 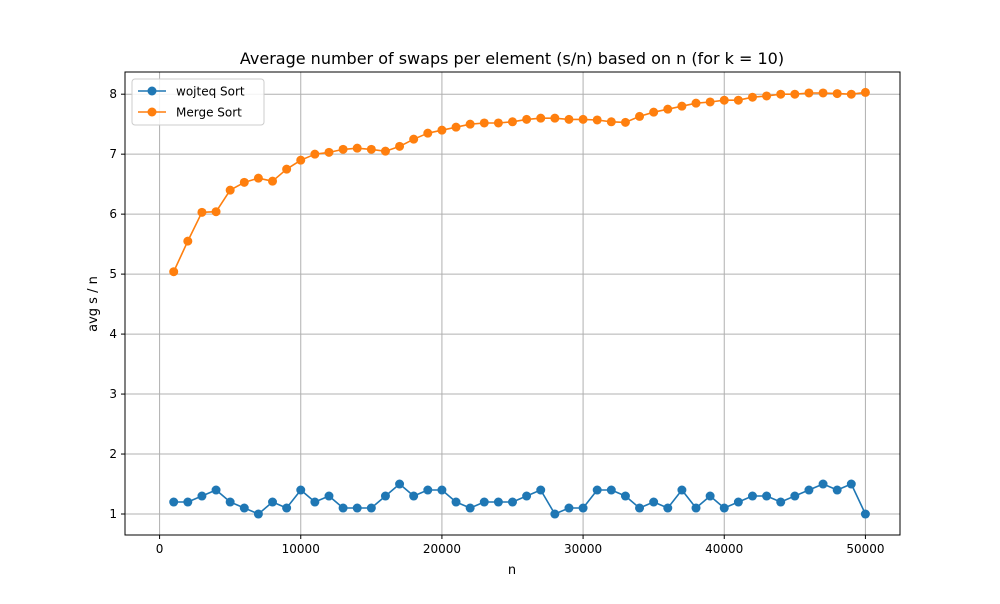 I want to click on x-tick-label: 20000, so click(x=442, y=549).